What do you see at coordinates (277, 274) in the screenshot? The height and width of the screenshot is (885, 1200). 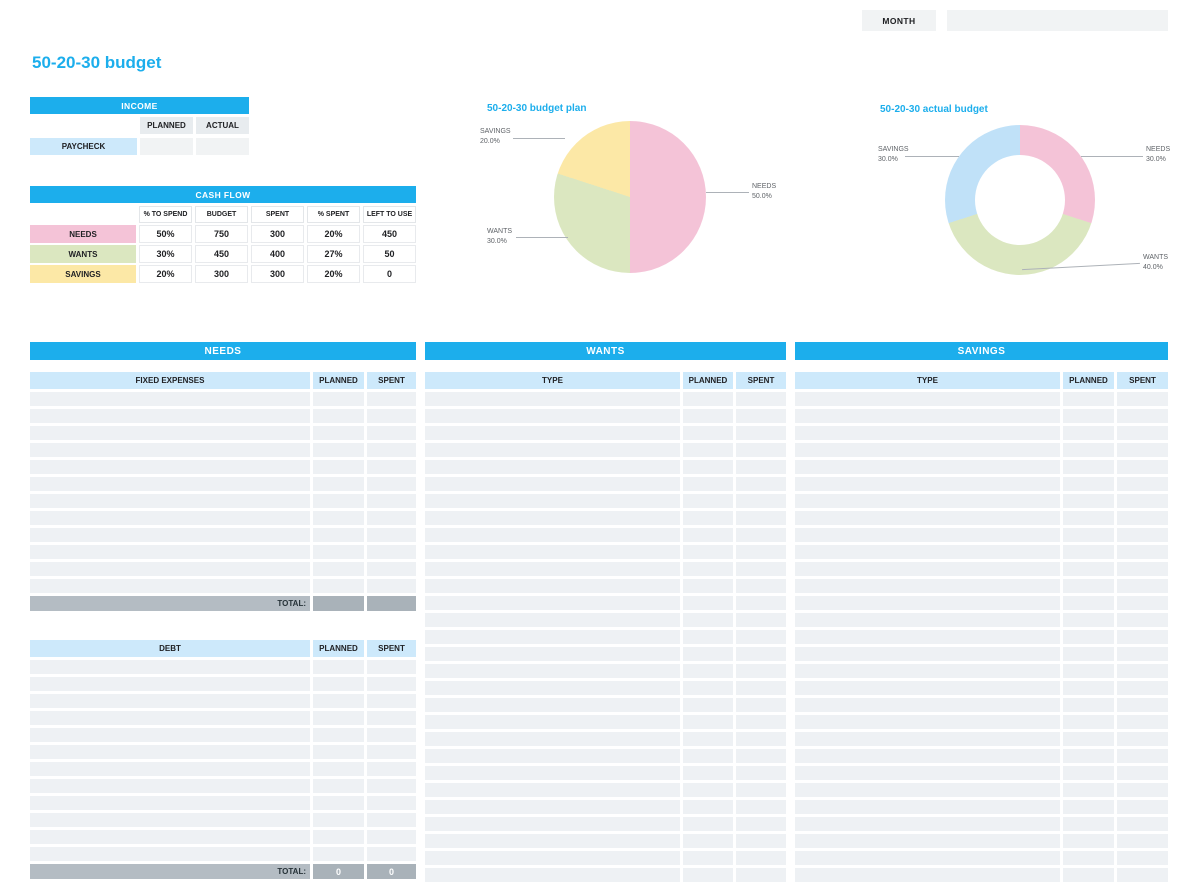 I see `savings-spent-cell: 300` at bounding box center [277, 274].